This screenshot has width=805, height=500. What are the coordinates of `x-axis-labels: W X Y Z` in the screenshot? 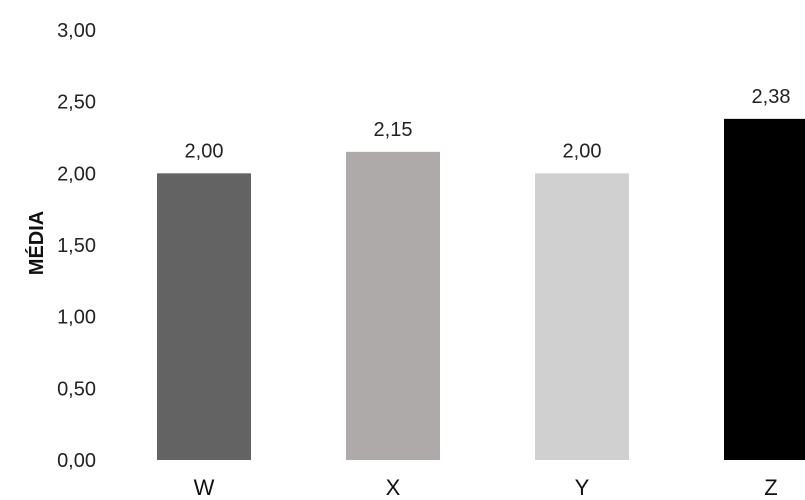 It's located at (486, 487).